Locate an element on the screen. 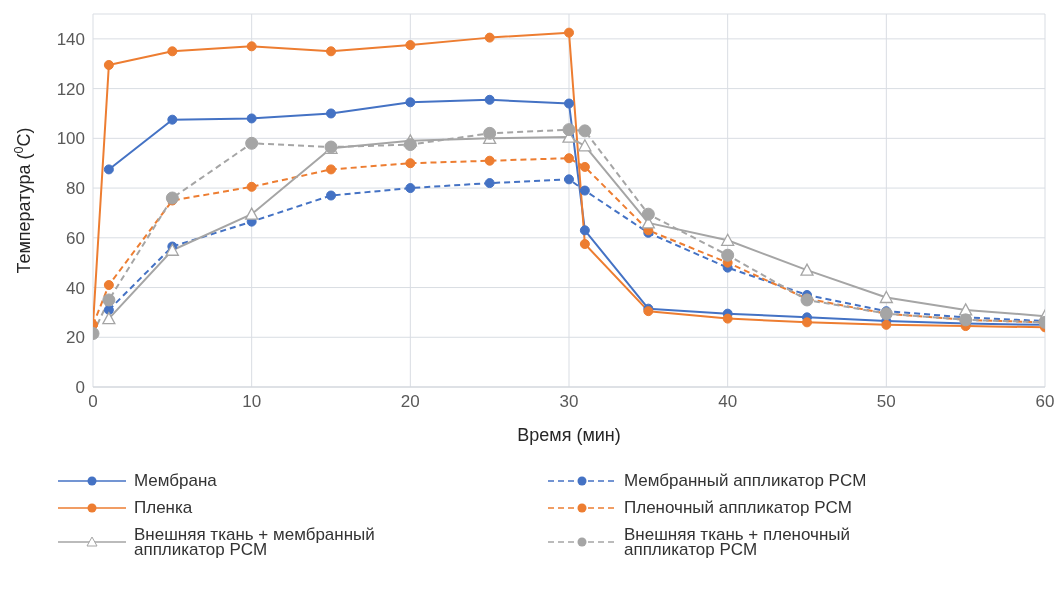 The width and height of the screenshot is (1062, 614). x-tick-label: 20 is located at coordinates (410, 402).